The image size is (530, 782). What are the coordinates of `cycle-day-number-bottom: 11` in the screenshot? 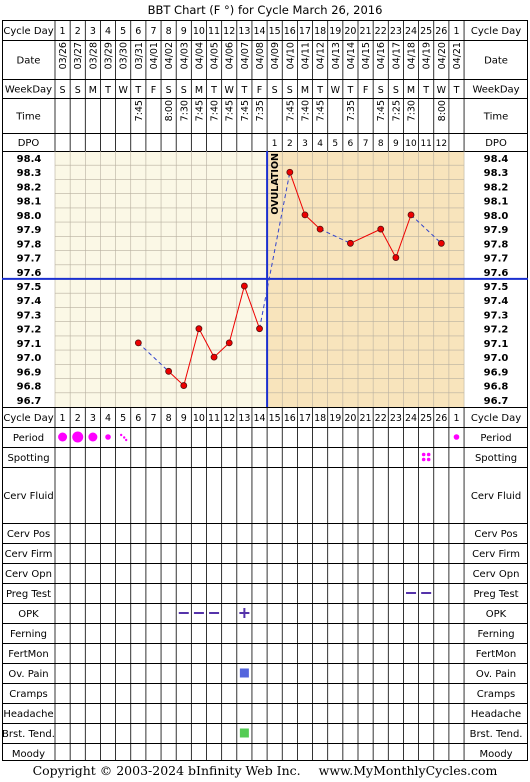 It's located at (214, 418).